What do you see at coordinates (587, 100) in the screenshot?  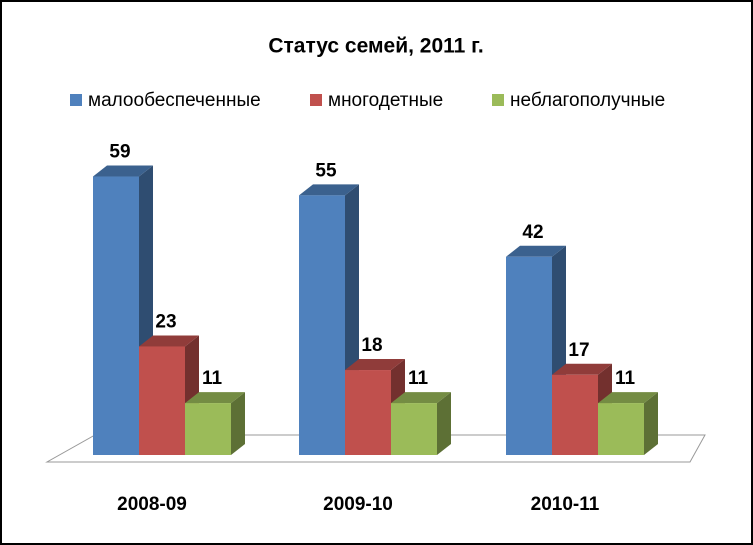 I see `legend-label: неблагополучные` at bounding box center [587, 100].